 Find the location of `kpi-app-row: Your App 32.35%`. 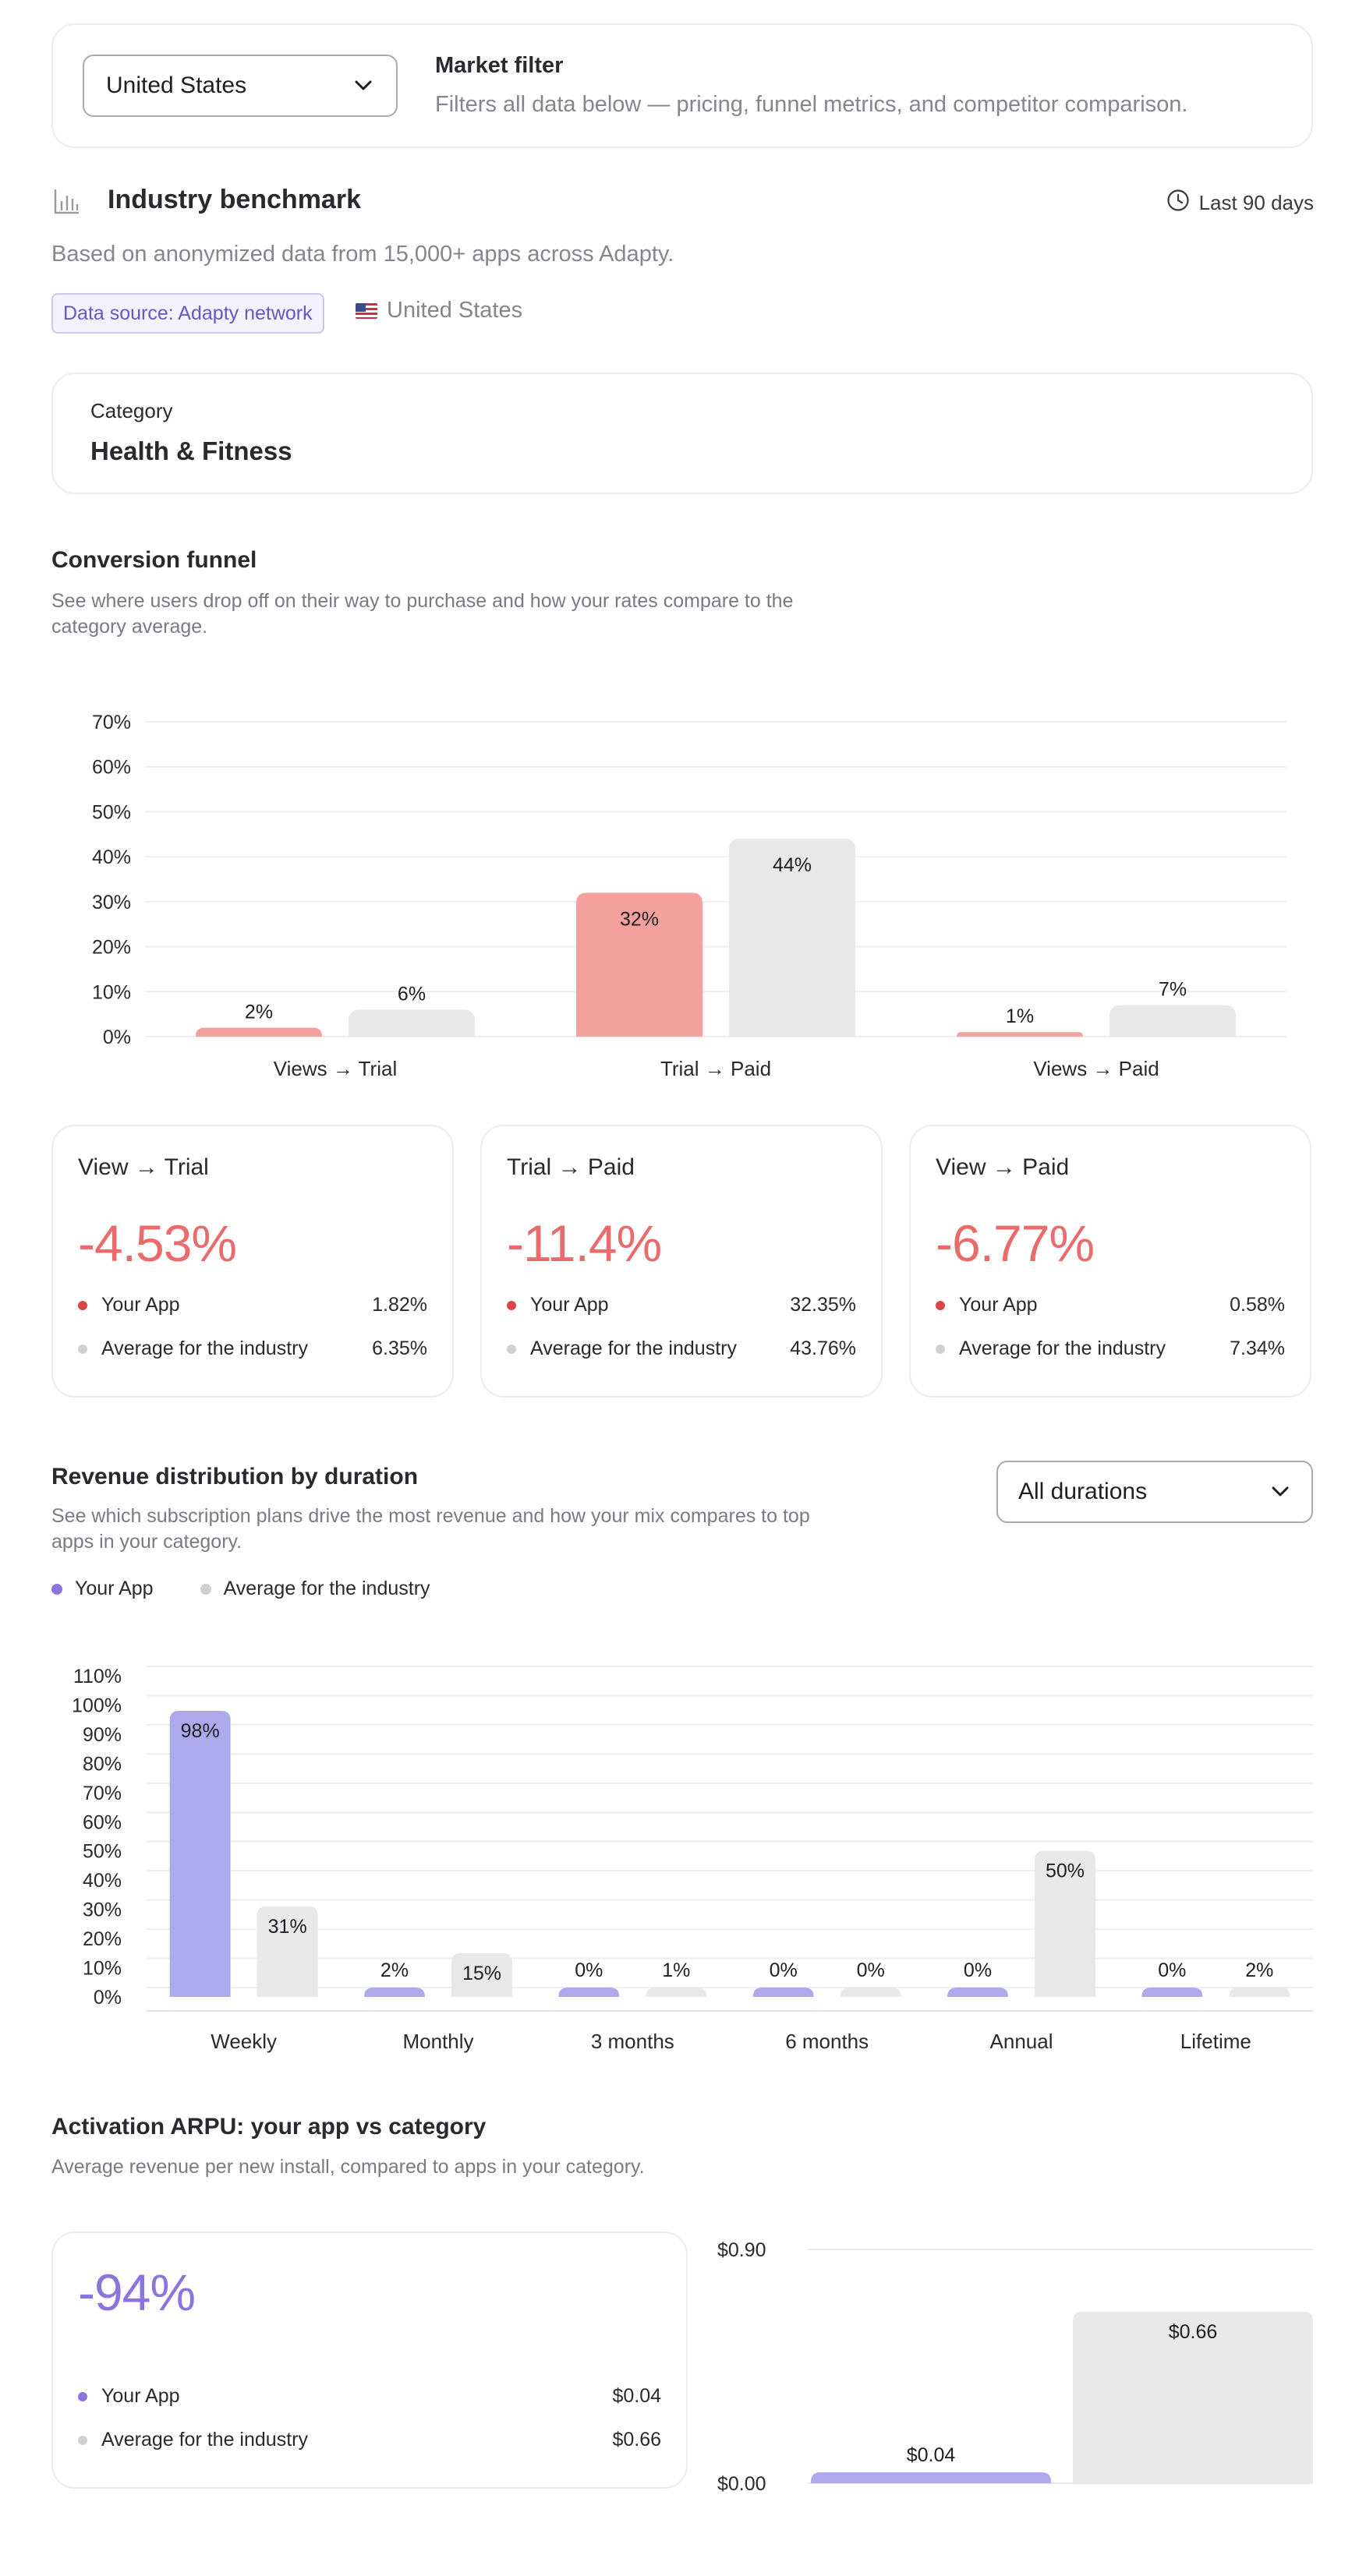

kpi-app-row: Your App 32.35% is located at coordinates (682, 1305).